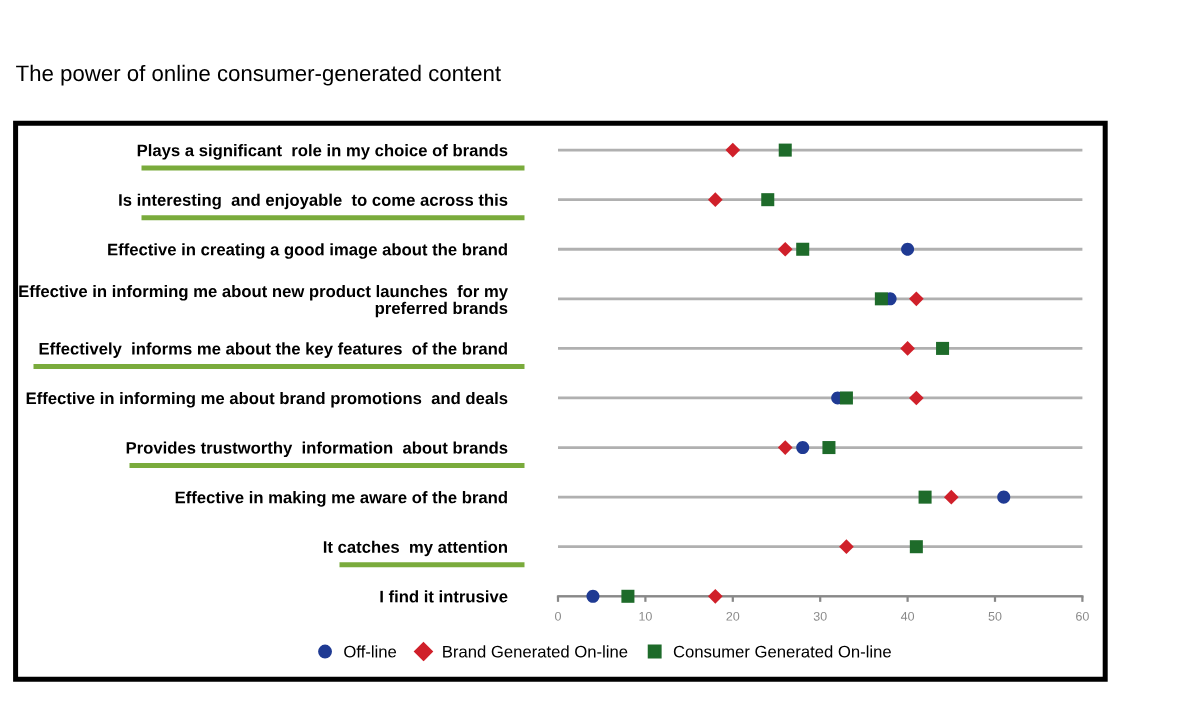 Image resolution: width=1200 pixels, height=704 pixels. Describe the element at coordinates (322, 152) in the screenshot. I see `y-tick-label: Plays a significant role in my choice of brands` at that location.